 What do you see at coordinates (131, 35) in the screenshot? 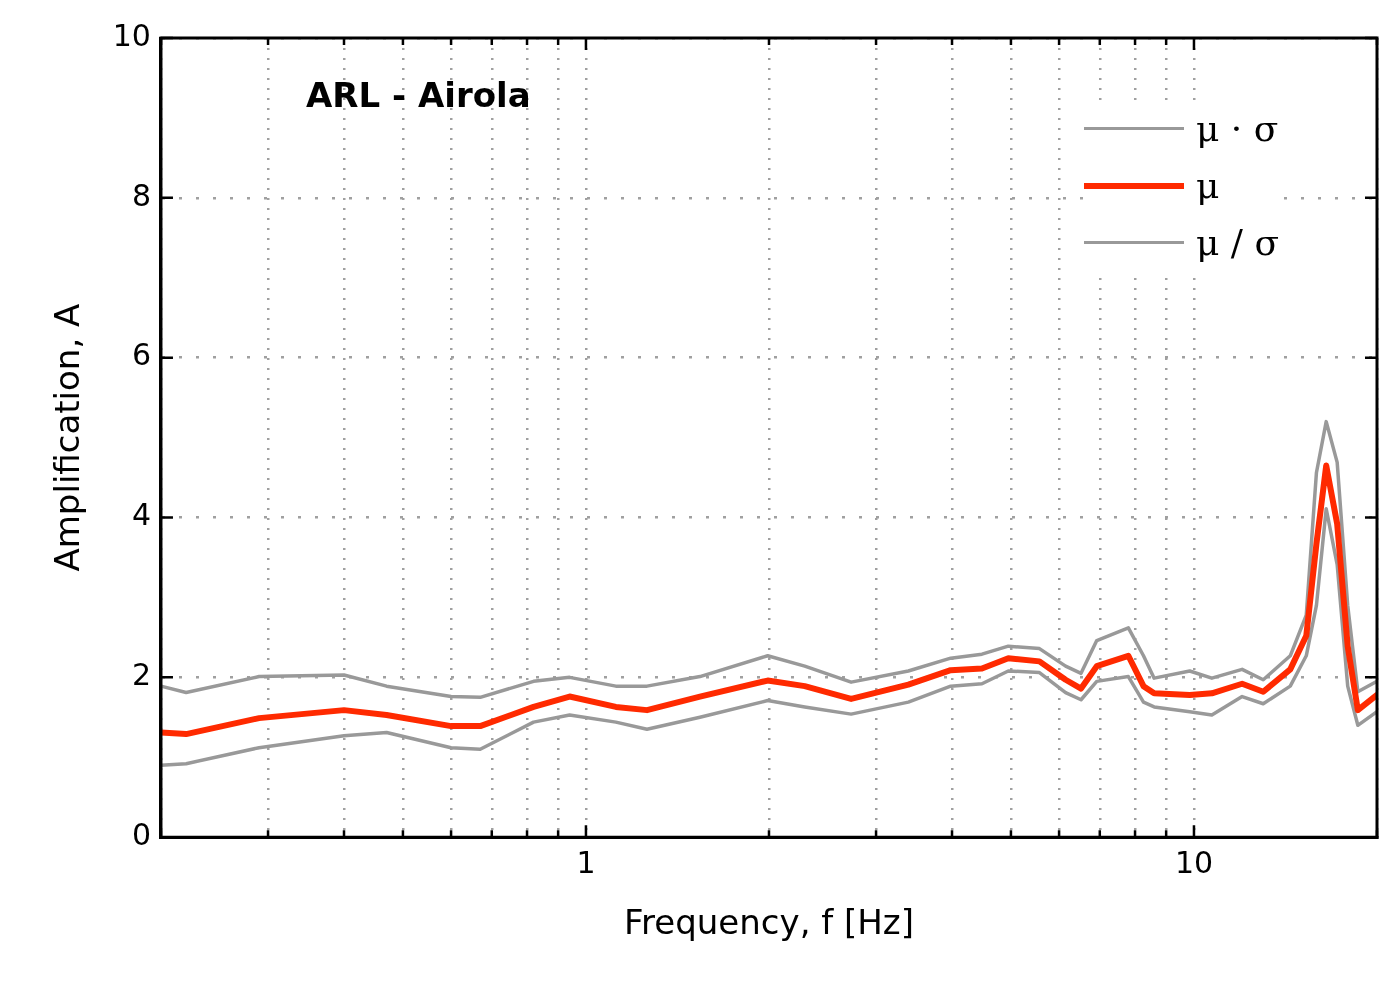
I see `y-tick-label: 10` at bounding box center [131, 35].